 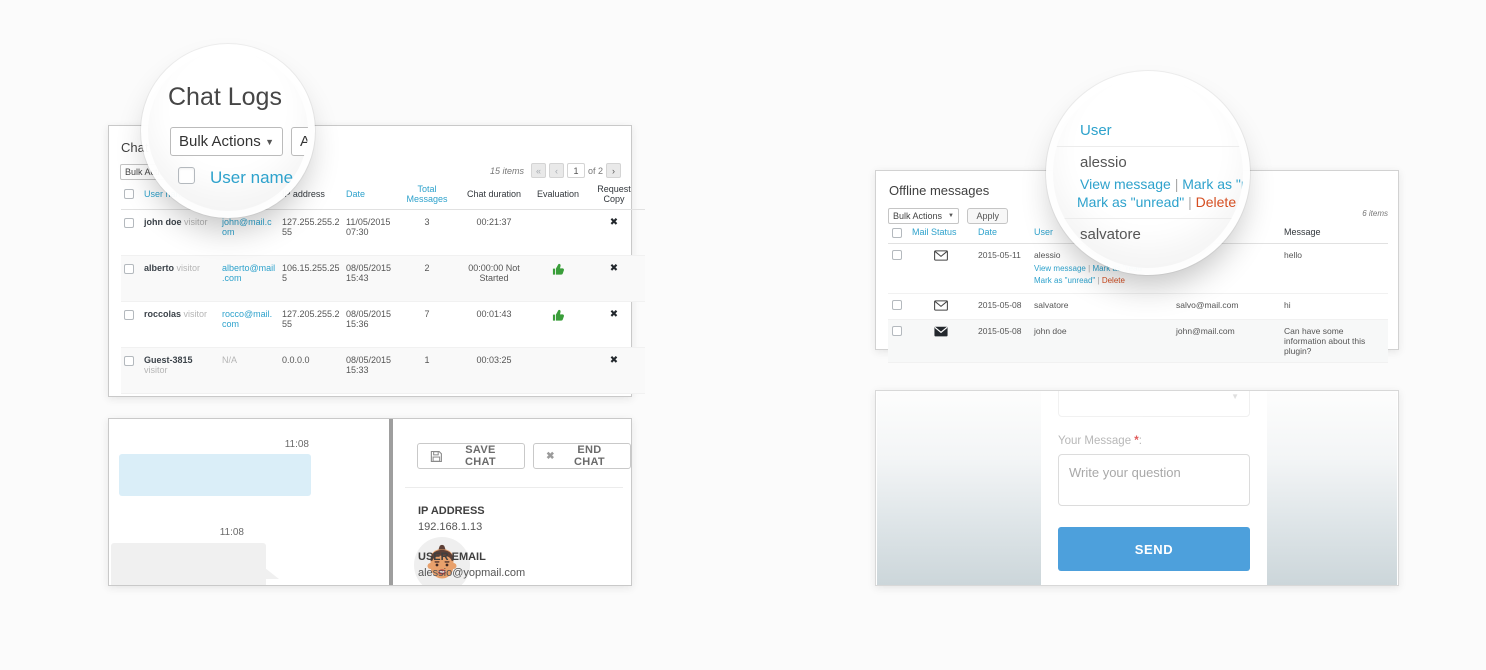 What do you see at coordinates (296, 444) in the screenshot?
I see `message-timestamp: 11:08` at bounding box center [296, 444].